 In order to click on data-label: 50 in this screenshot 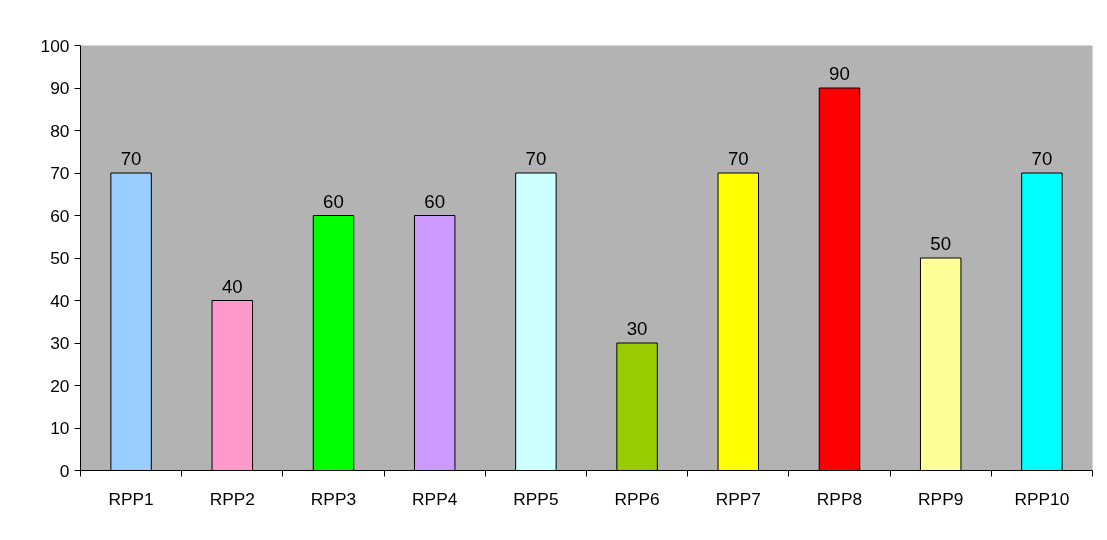, I will do `click(941, 243)`.